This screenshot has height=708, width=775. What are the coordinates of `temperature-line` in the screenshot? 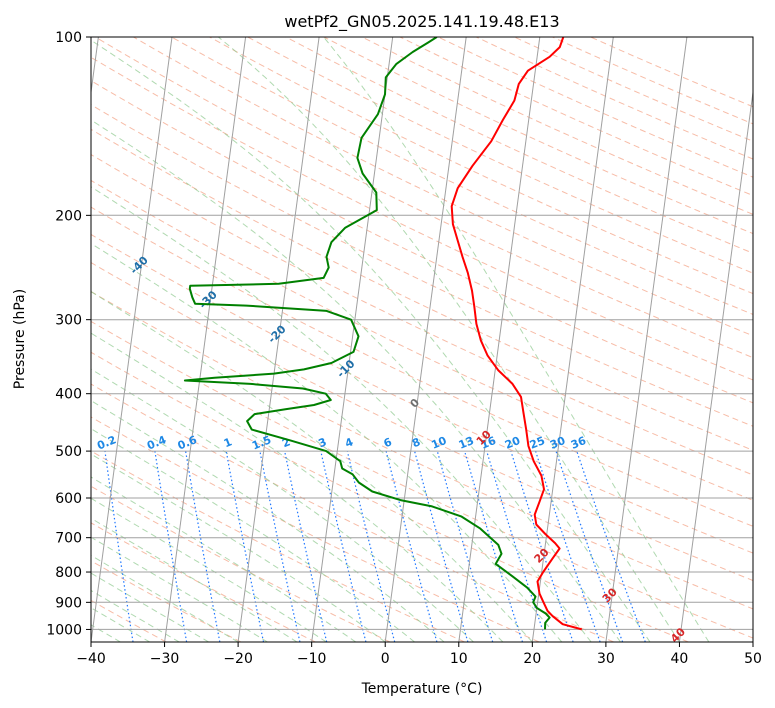 It's located at (516, 334).